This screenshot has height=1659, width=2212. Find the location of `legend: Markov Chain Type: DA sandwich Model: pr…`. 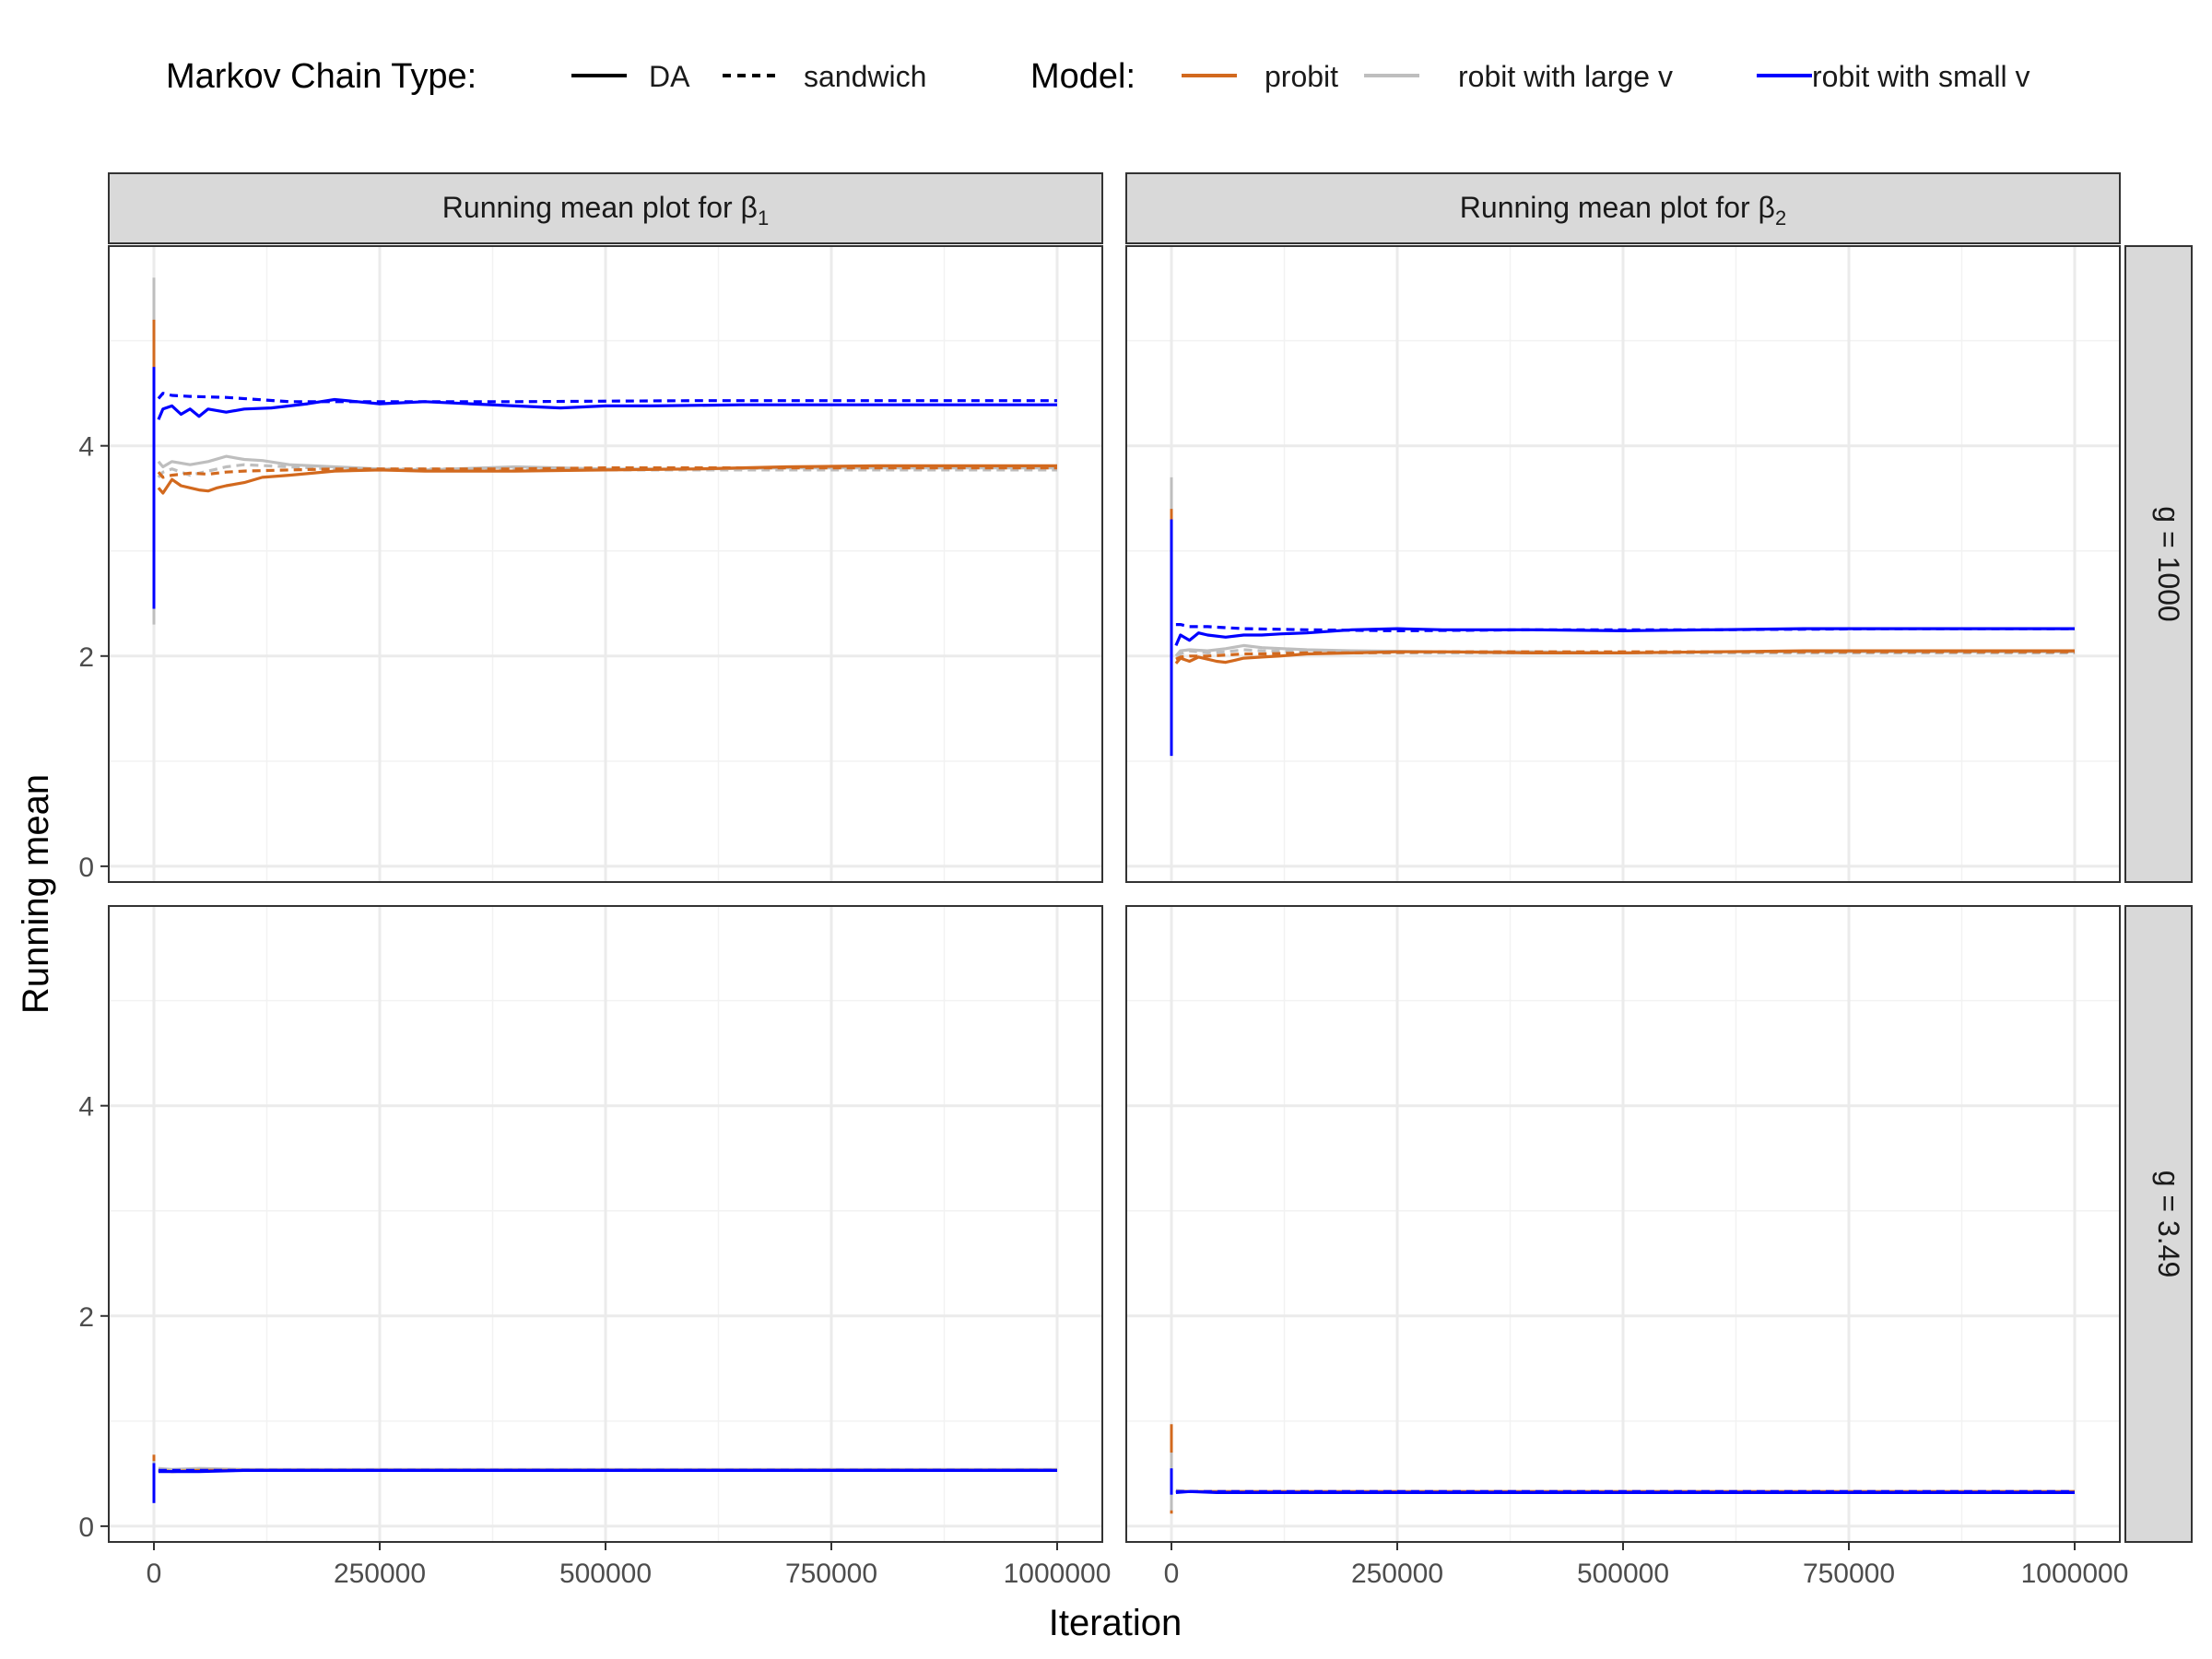

legend: Markov Chain Type: DA sandwich Model: pr… is located at coordinates (1098, 76).